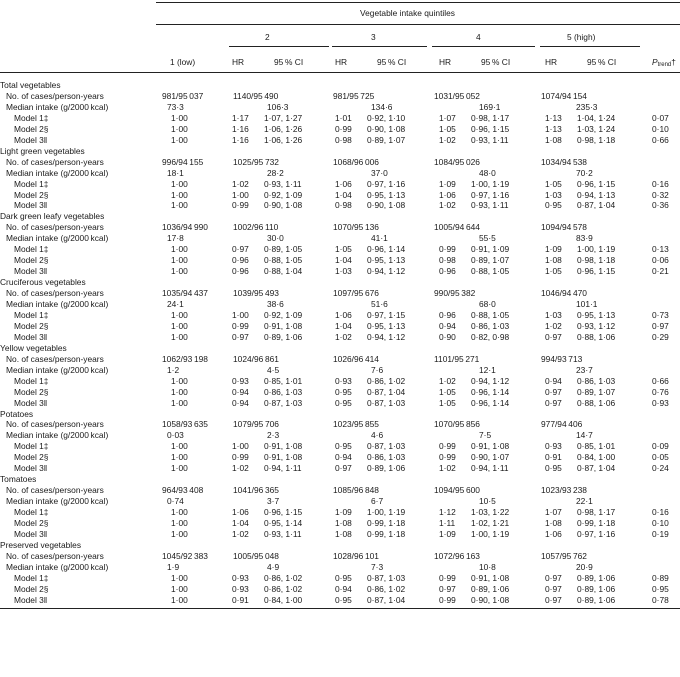 This screenshot has height=677, width=680. Describe the element at coordinates (596, 457) in the screenshot. I see `model-ci5: 0·84, 1·00` at that location.